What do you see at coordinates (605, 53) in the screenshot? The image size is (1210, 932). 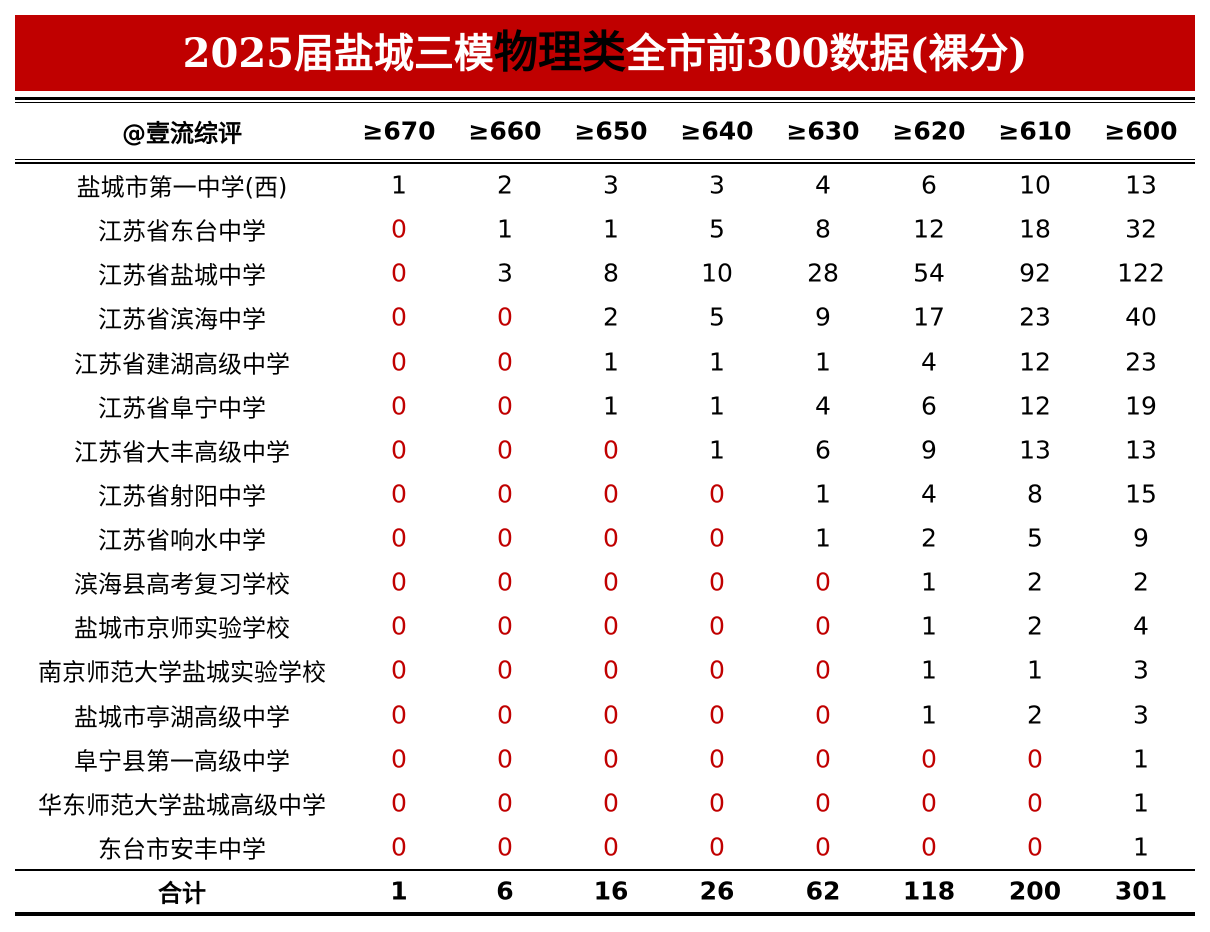 I see `title-banner: 2025届盐城三模物理类全市前300数据(裸分)` at bounding box center [605, 53].